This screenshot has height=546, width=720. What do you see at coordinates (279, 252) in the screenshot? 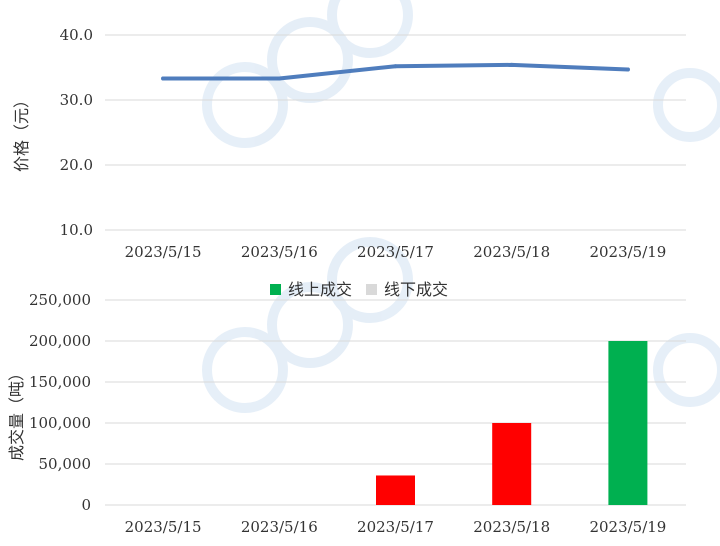
I see `price-x-tick-label: 2023/5/16` at bounding box center [279, 252].